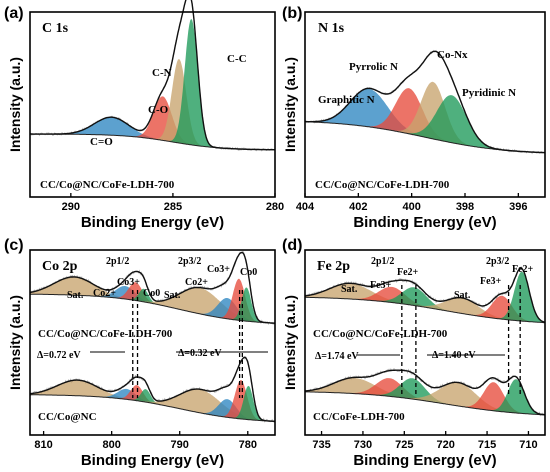  What do you see at coordinates (173, 207) in the screenshot?
I see `x-tick-label: 285` at bounding box center [173, 207].